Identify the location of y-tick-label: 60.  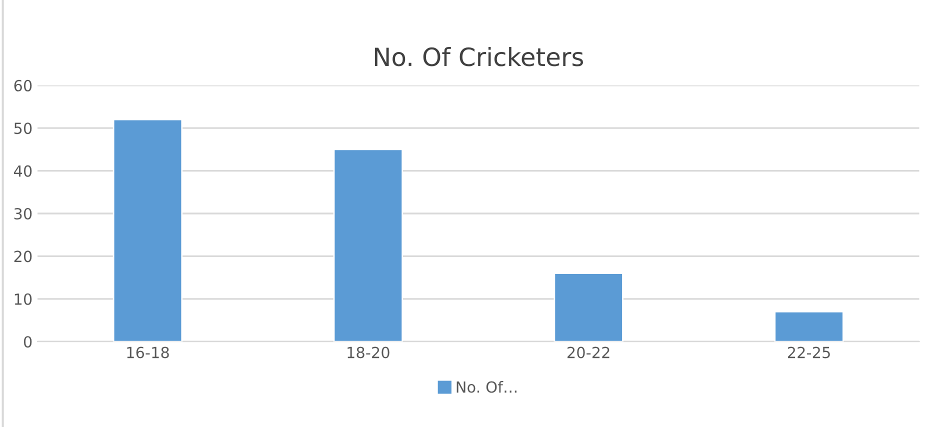
(23, 86).